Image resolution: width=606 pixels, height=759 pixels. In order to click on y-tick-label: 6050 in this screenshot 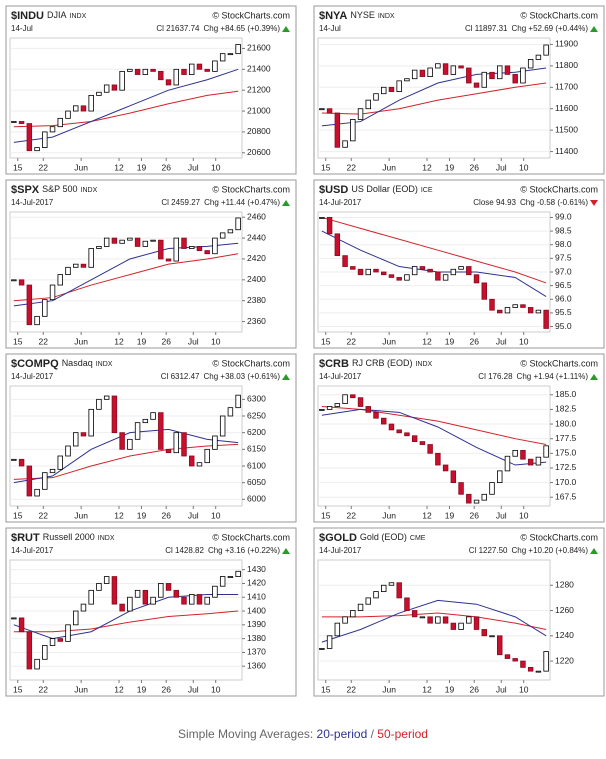, I will do `click(256, 482)`.